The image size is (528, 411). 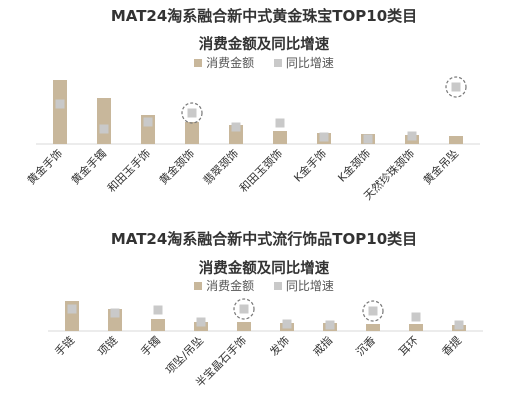 I want to click on category-label-沉香: 沉香, so click(x=365, y=346).